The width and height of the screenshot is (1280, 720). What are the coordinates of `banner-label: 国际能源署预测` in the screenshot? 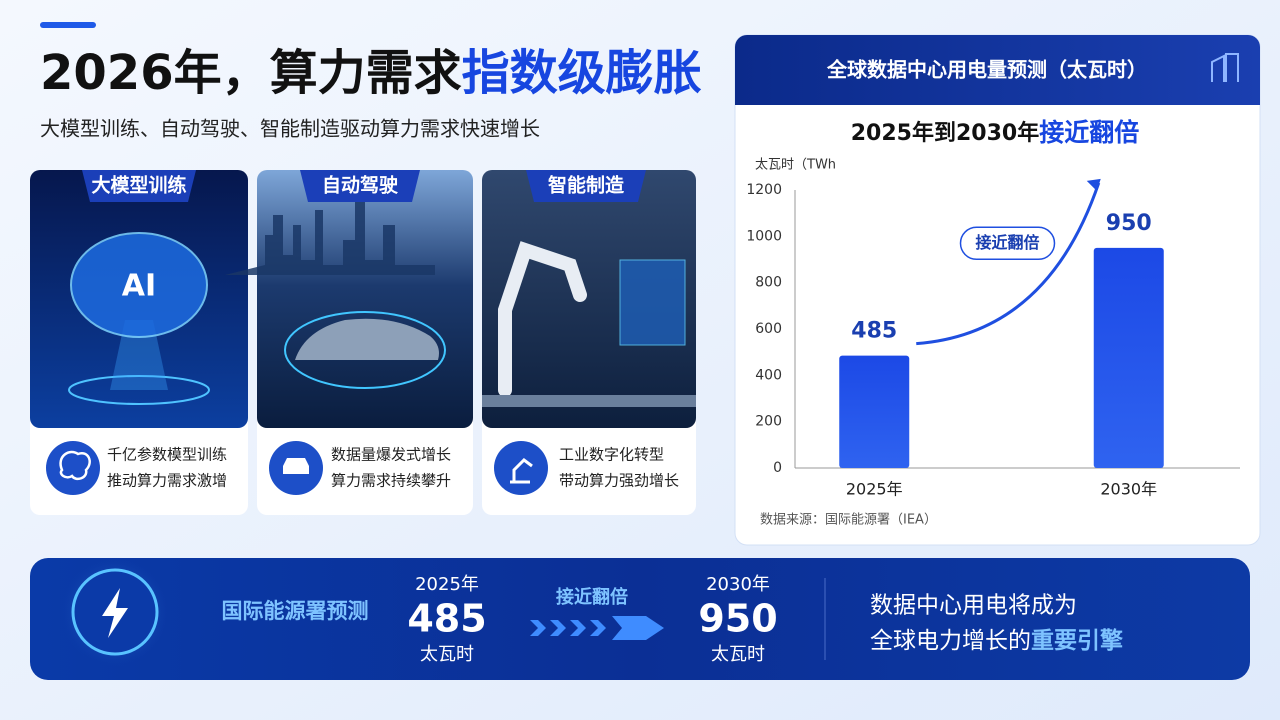 It's located at (295, 611).